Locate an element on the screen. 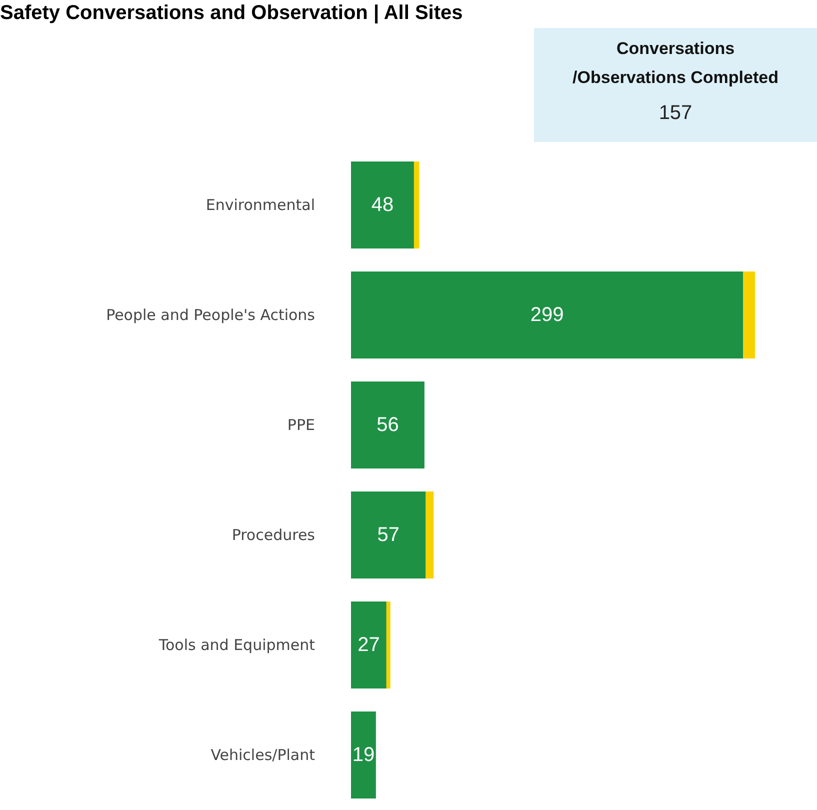 Image resolution: width=817 pixels, height=810 pixels. data-label: 57 is located at coordinates (388, 535).